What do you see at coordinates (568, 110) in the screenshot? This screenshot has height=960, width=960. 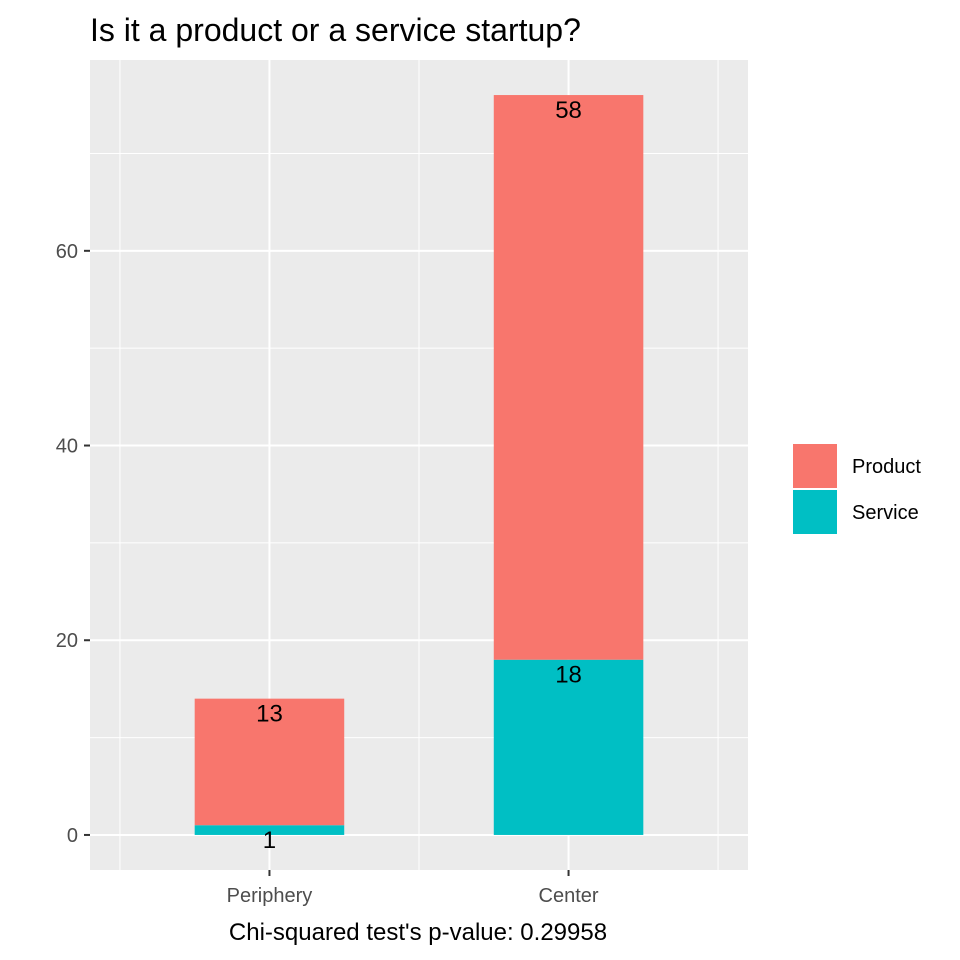 I see `data-label-product-center: 58` at bounding box center [568, 110].